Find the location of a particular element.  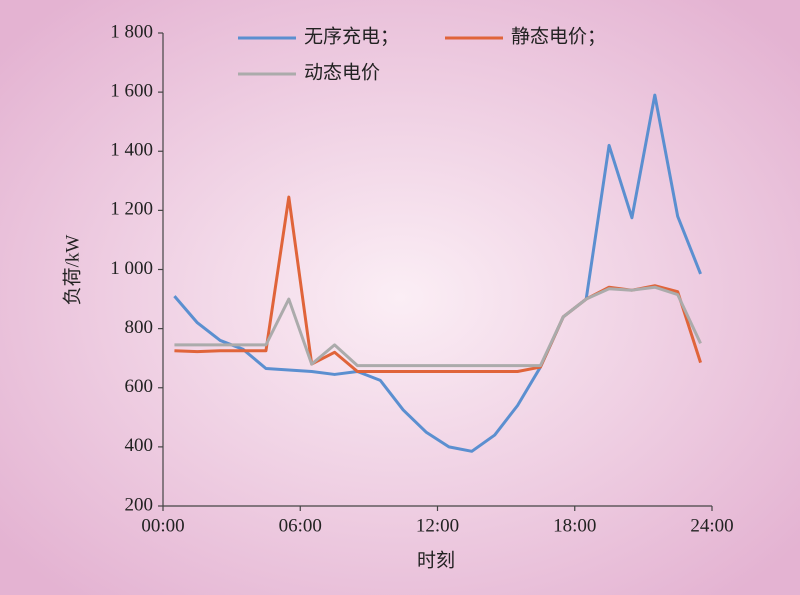

x-tick-label: 12:00 is located at coordinates (437, 525).